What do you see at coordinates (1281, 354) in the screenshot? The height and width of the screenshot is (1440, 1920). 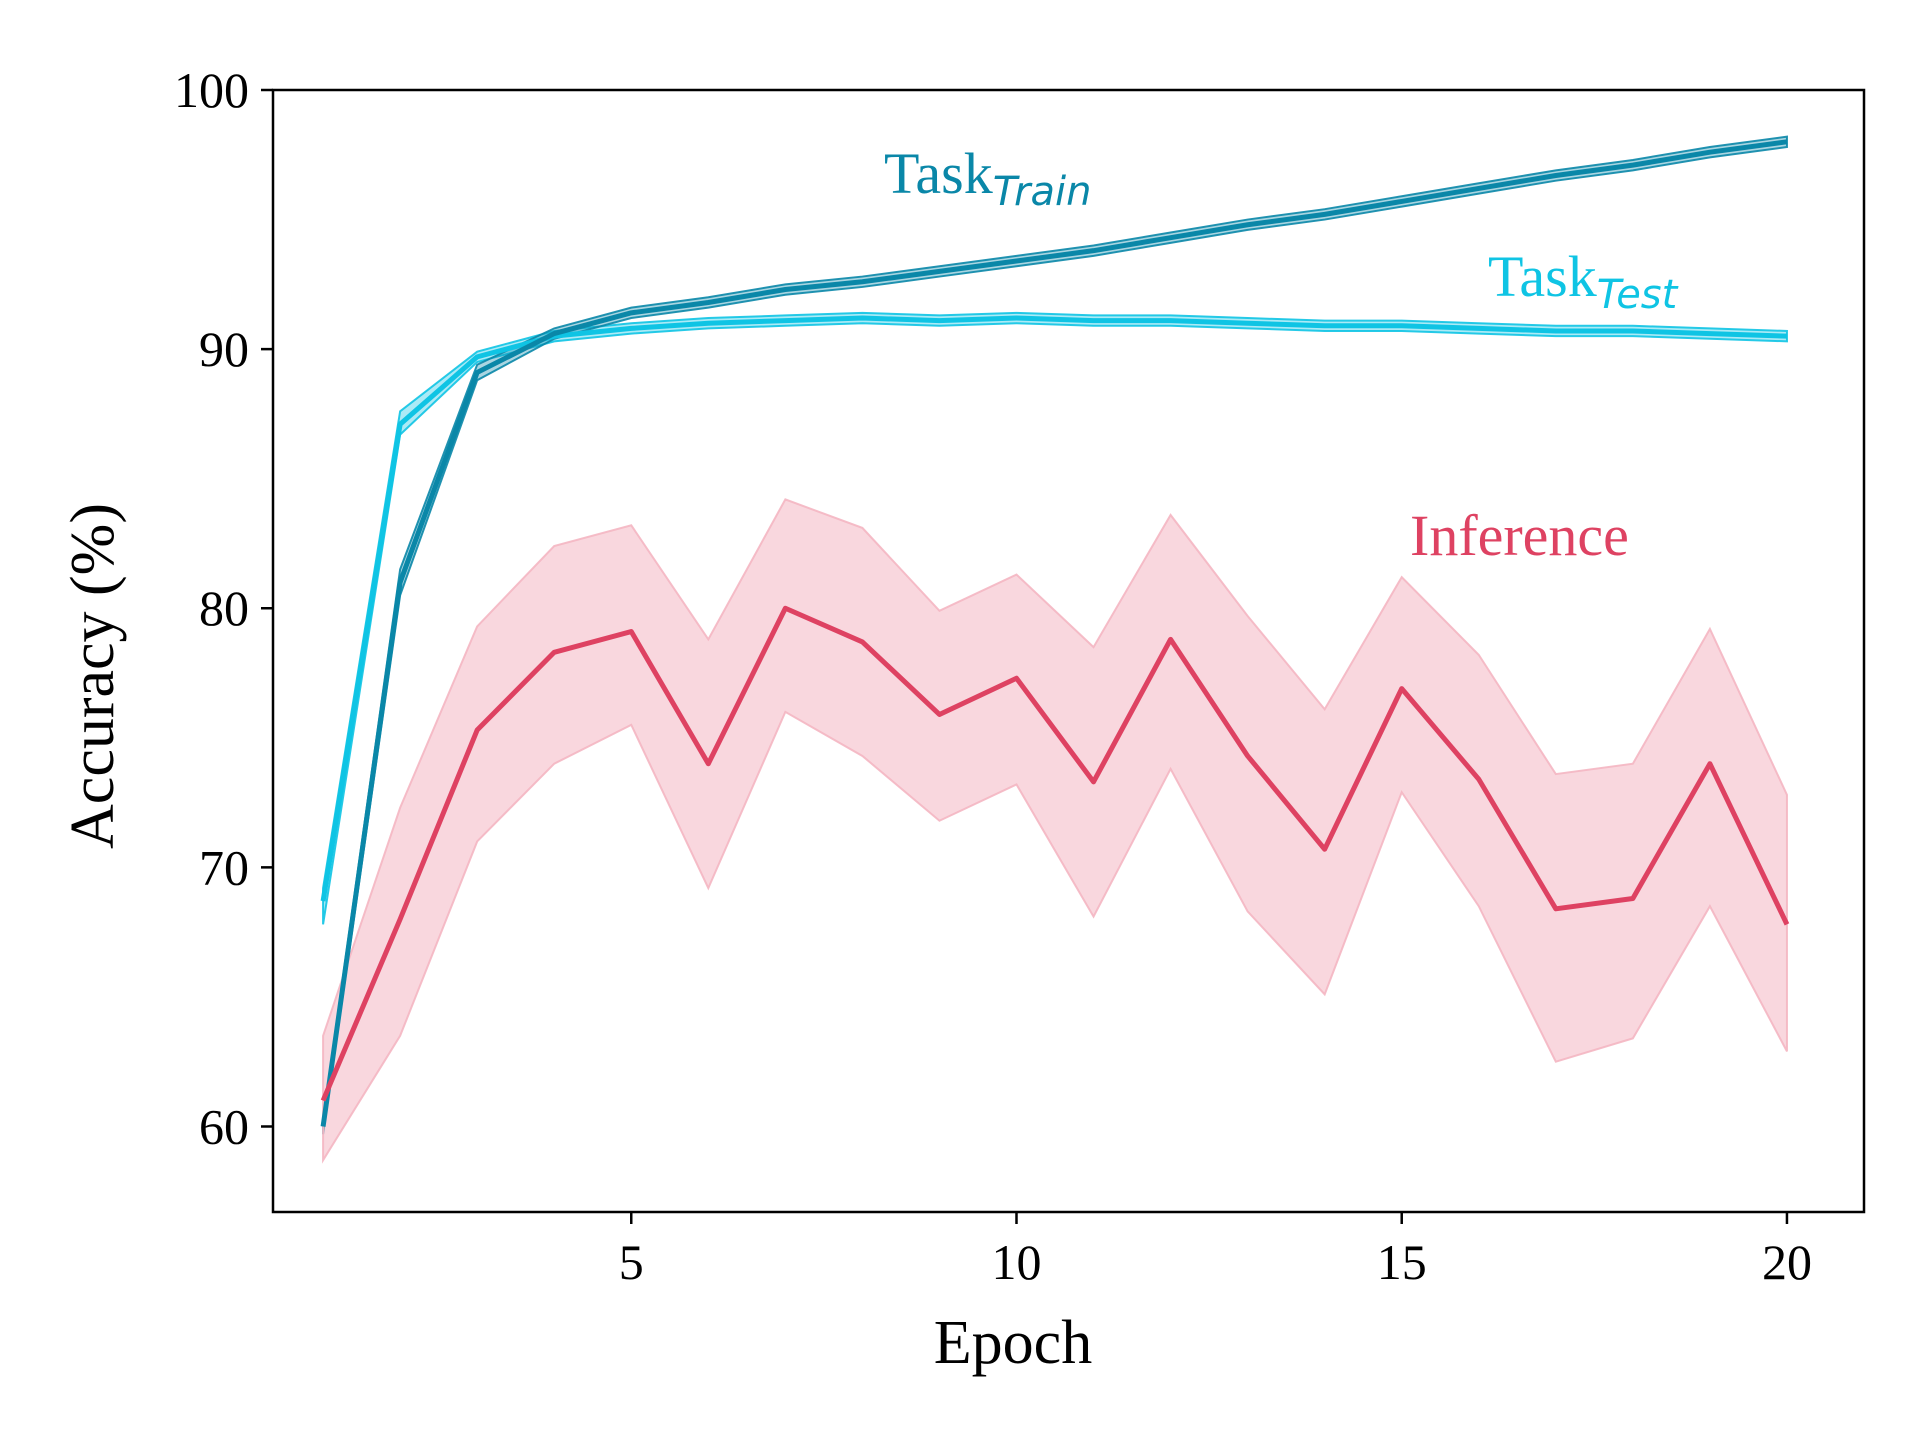 I see `series-labels: TaskTrain TaskTest Inference` at bounding box center [1281, 354].